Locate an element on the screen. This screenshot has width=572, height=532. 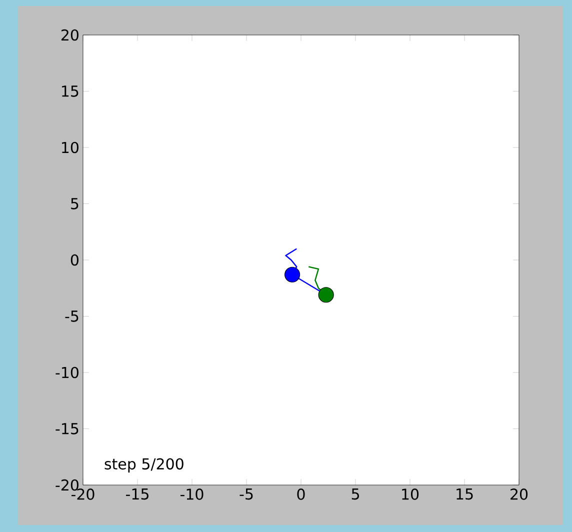
x-tick-label: 0 is located at coordinates (301, 494).